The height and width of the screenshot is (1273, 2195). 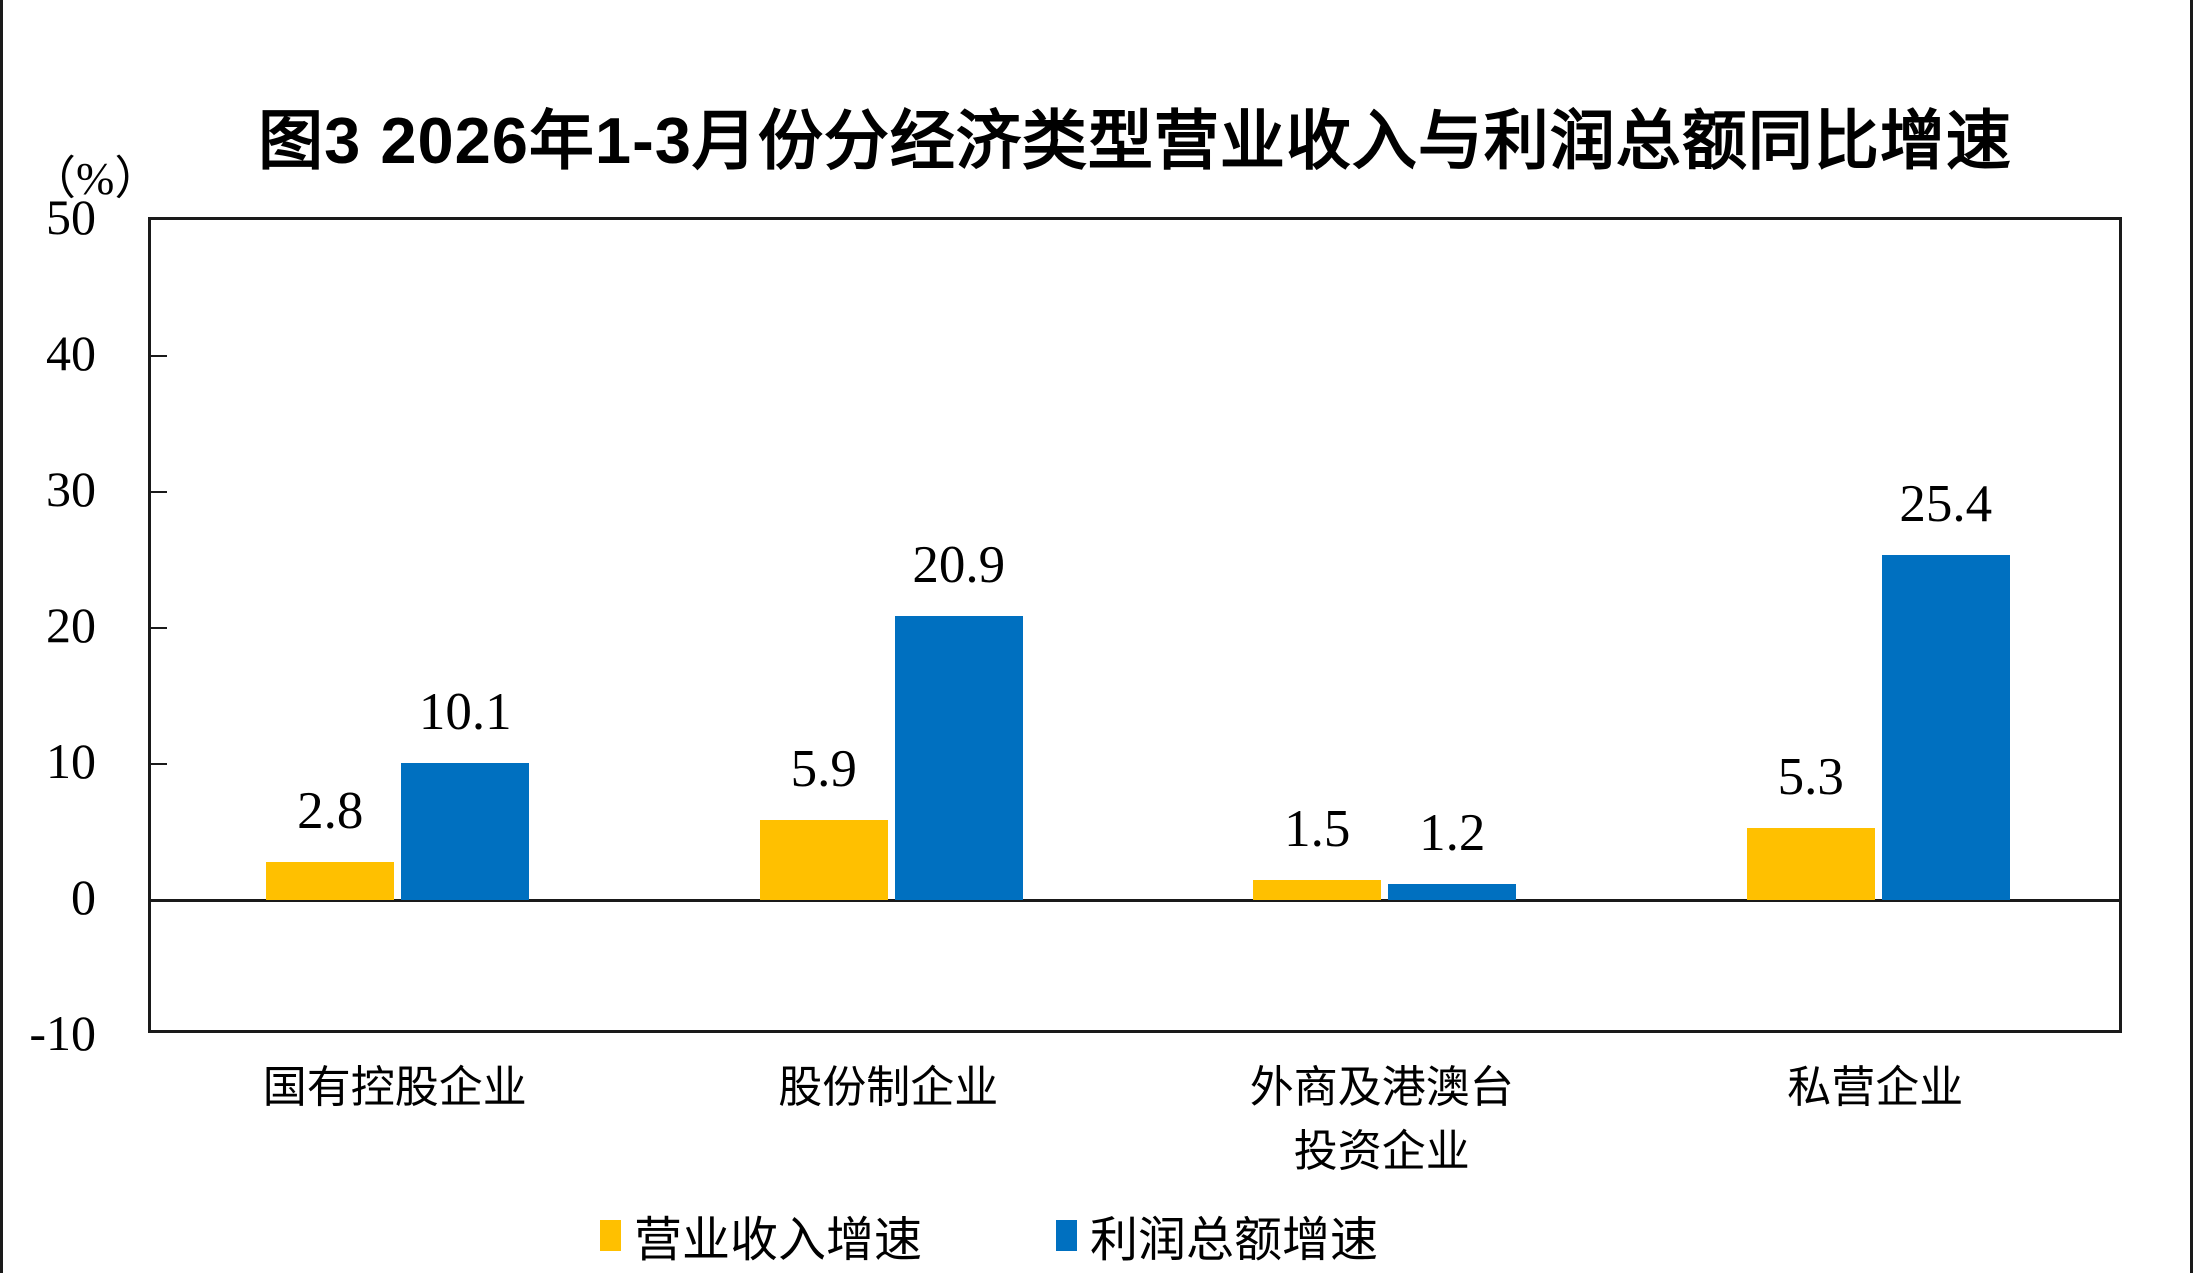 I want to click on bar-value-label: 20.9, so click(x=959, y=564).